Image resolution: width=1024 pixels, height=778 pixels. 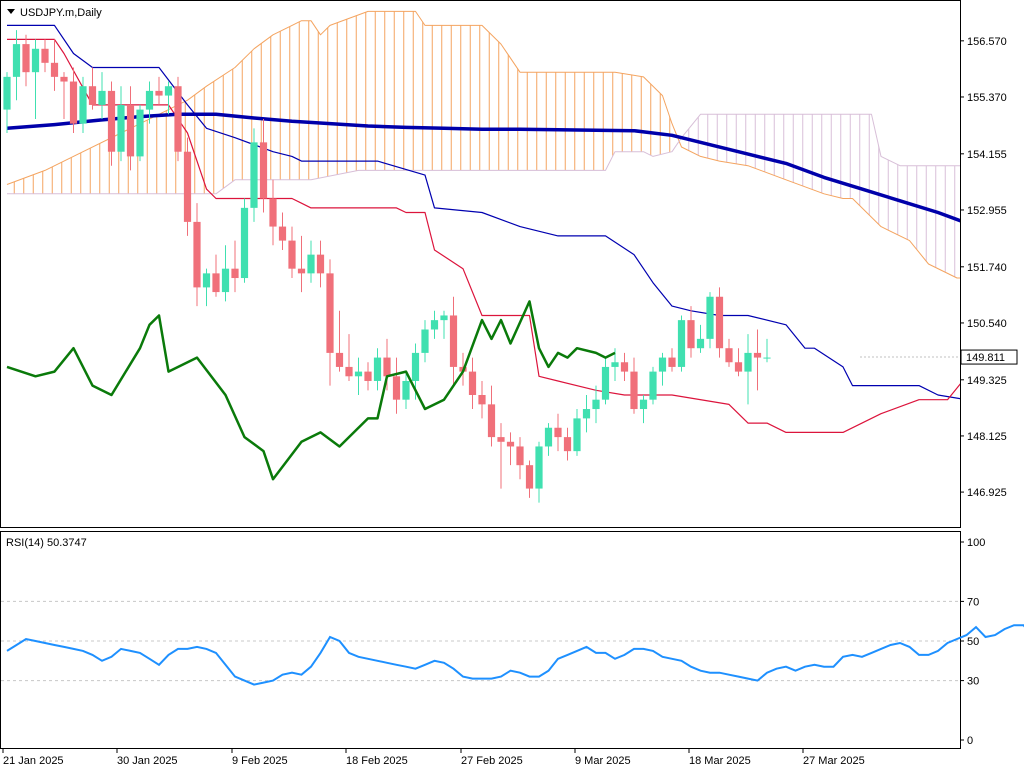 I want to click on time-tick-label: 9 Mar 2025, so click(x=603, y=761).